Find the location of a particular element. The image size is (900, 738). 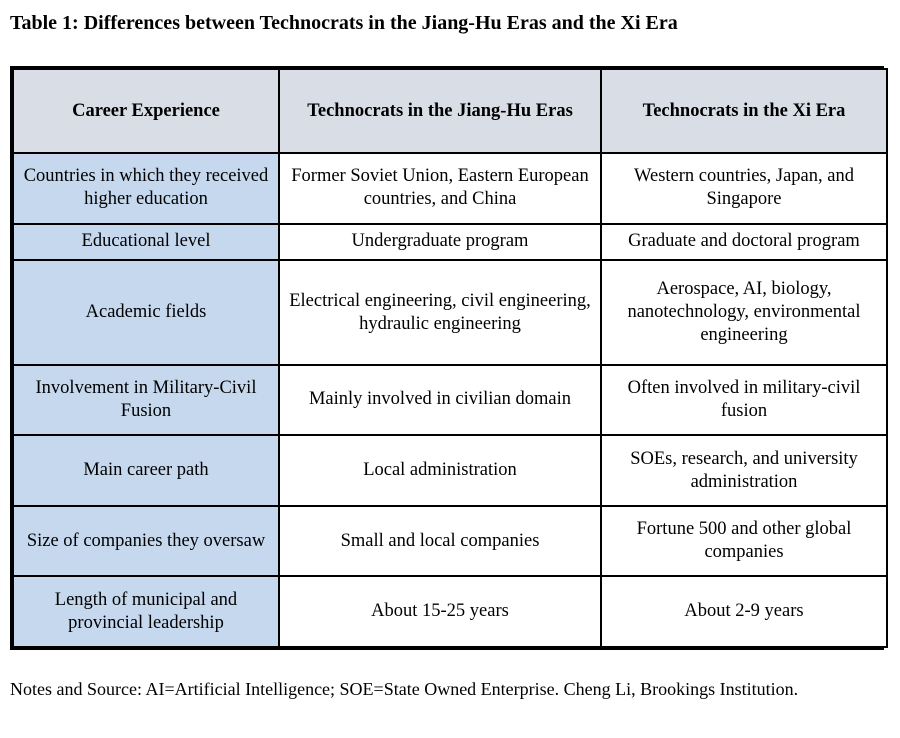

jiang-hu-cell: Mainly involved in civilian domain is located at coordinates (440, 400).